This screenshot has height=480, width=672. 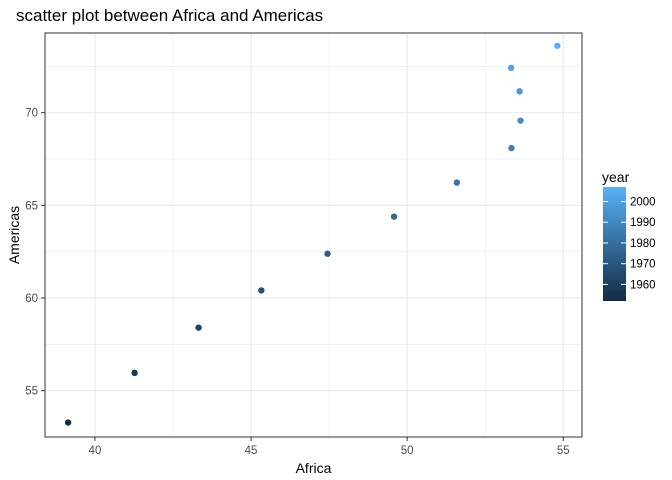 I want to click on x-tick-label: 45, so click(x=251, y=451).